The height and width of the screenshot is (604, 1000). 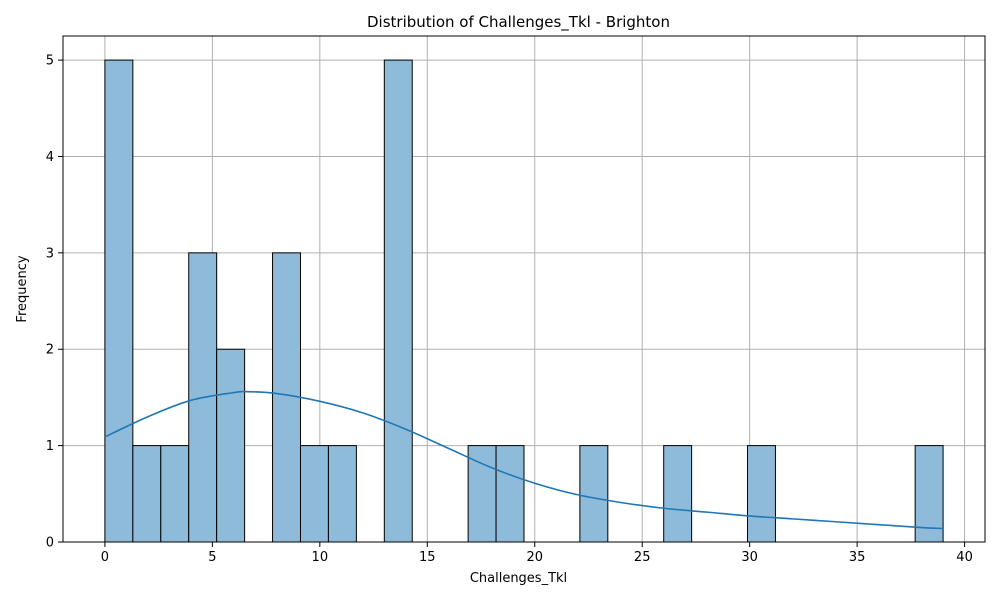 I want to click on x-tick-label: 40, so click(x=964, y=557).